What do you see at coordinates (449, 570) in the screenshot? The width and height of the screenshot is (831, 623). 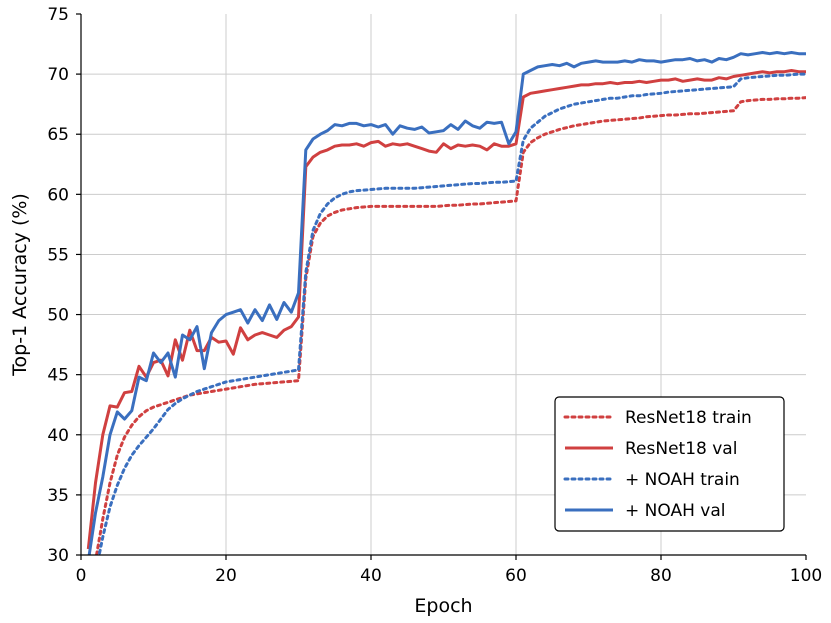 I see `x-tick-labels: 0 20 40 60 80 100` at bounding box center [449, 570].